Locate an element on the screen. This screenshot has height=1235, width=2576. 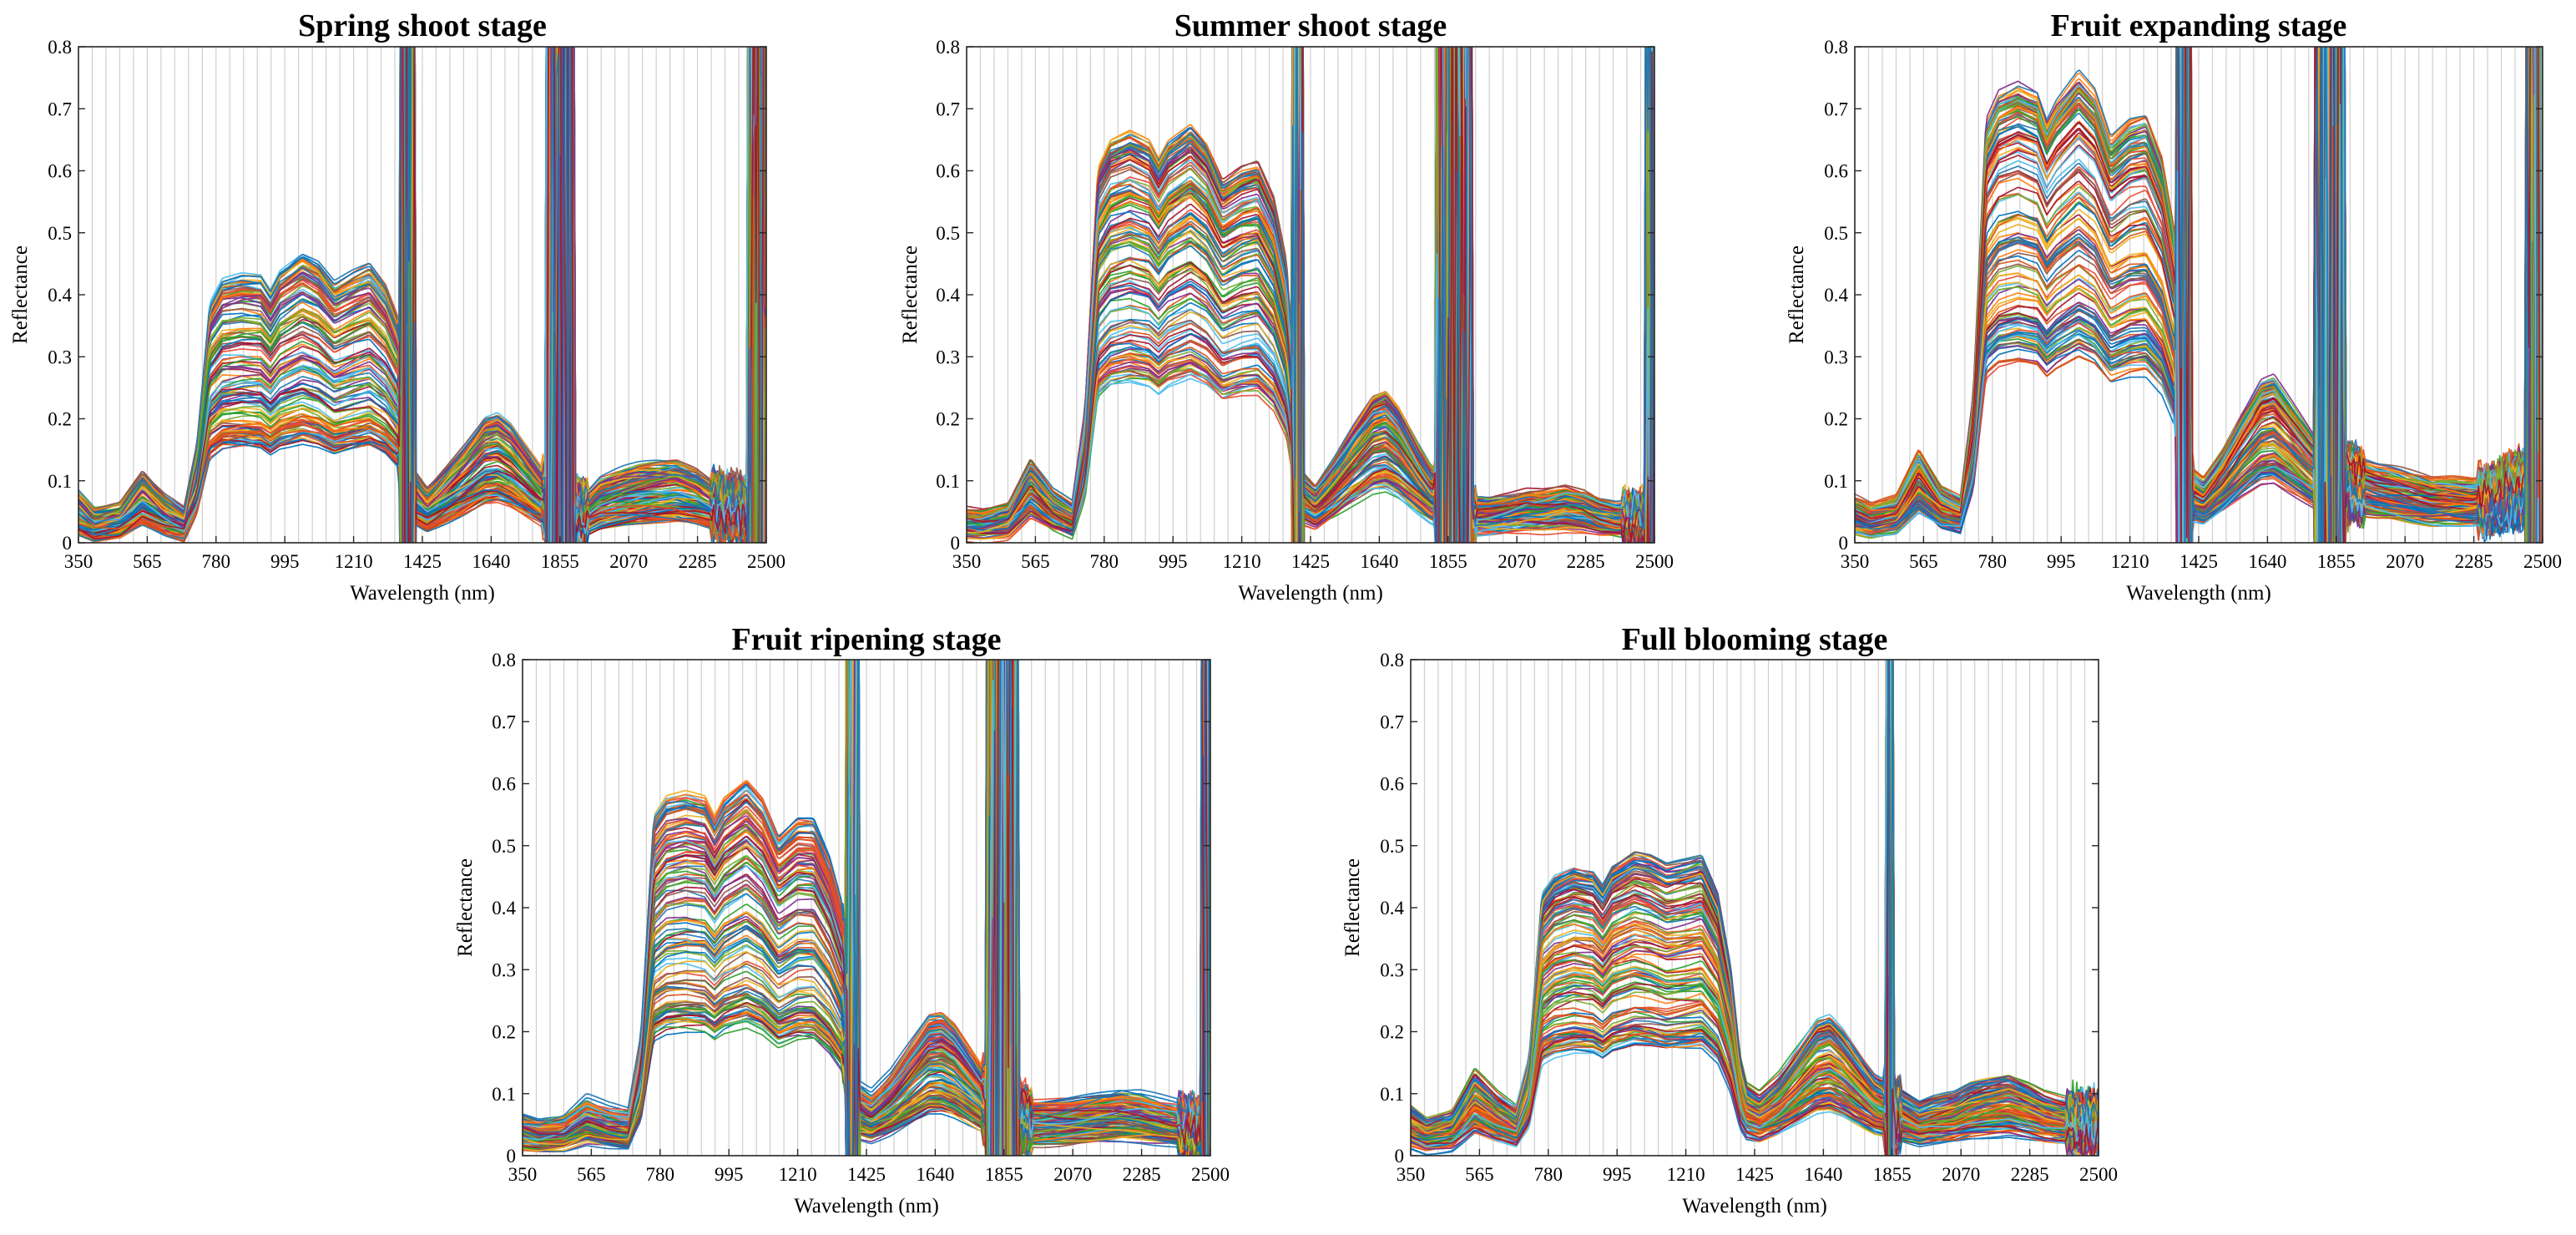
chart-title: Summer shoot stage is located at coordinates (1310, 25).